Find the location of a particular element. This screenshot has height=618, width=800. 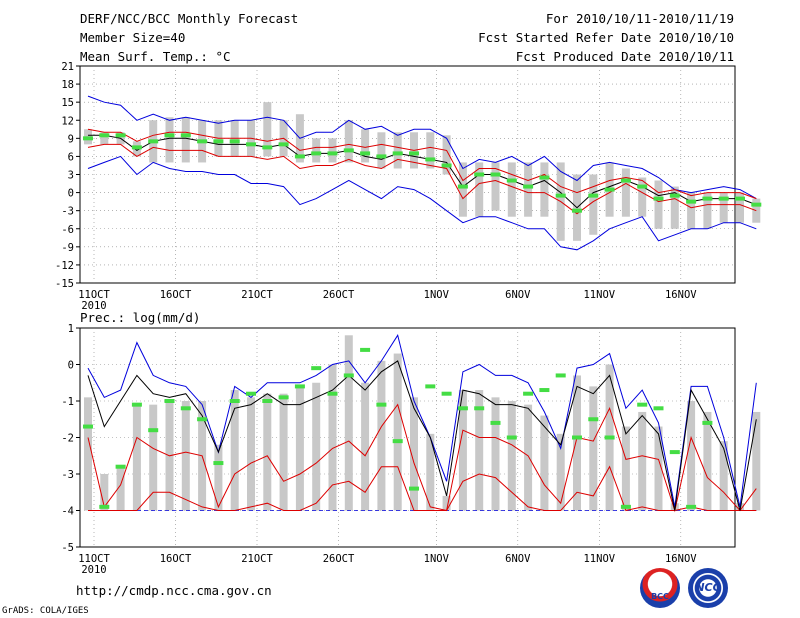

y-tick-label: -5 is located at coordinates (67, 548).